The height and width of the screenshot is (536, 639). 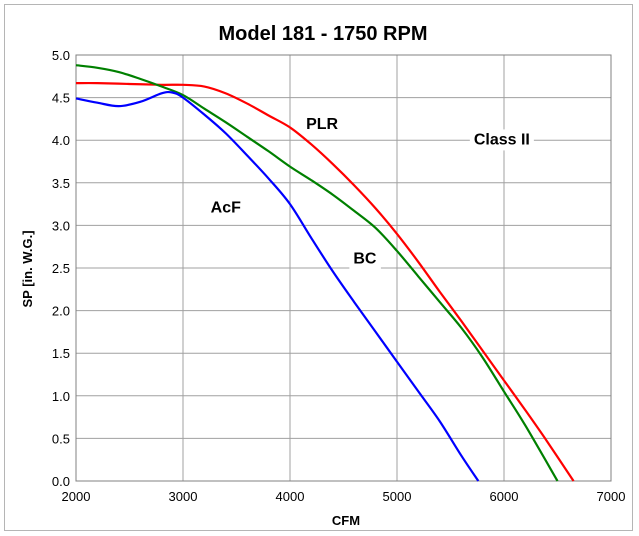 I want to click on y-tick-label: 0.5, so click(x=61, y=438).